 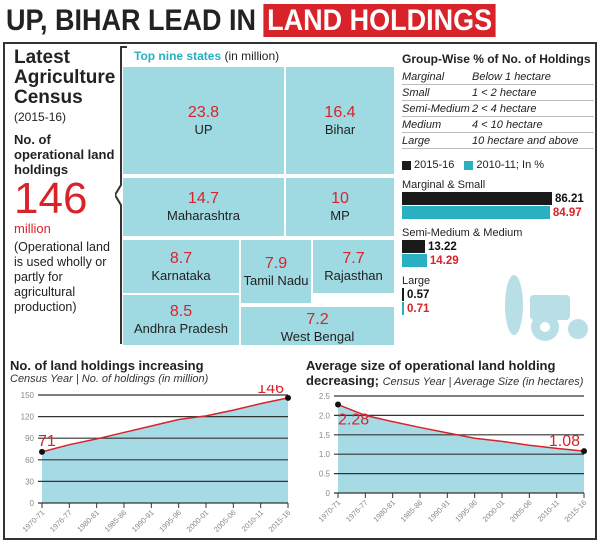 I want to click on brace, so click(x=121, y=195).